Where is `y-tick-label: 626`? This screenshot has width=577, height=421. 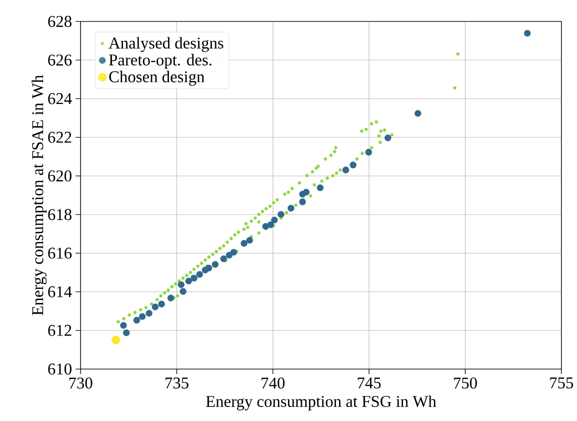 y-tick-label: 626 is located at coordinates (60, 60).